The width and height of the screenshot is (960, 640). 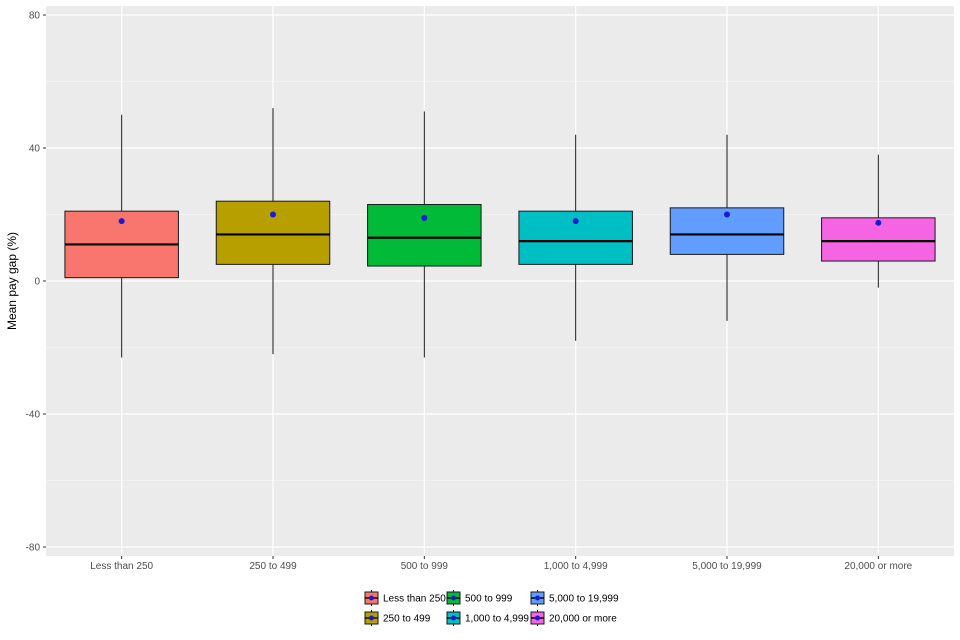 I want to click on legend-label: Less than 250, so click(x=414, y=599).